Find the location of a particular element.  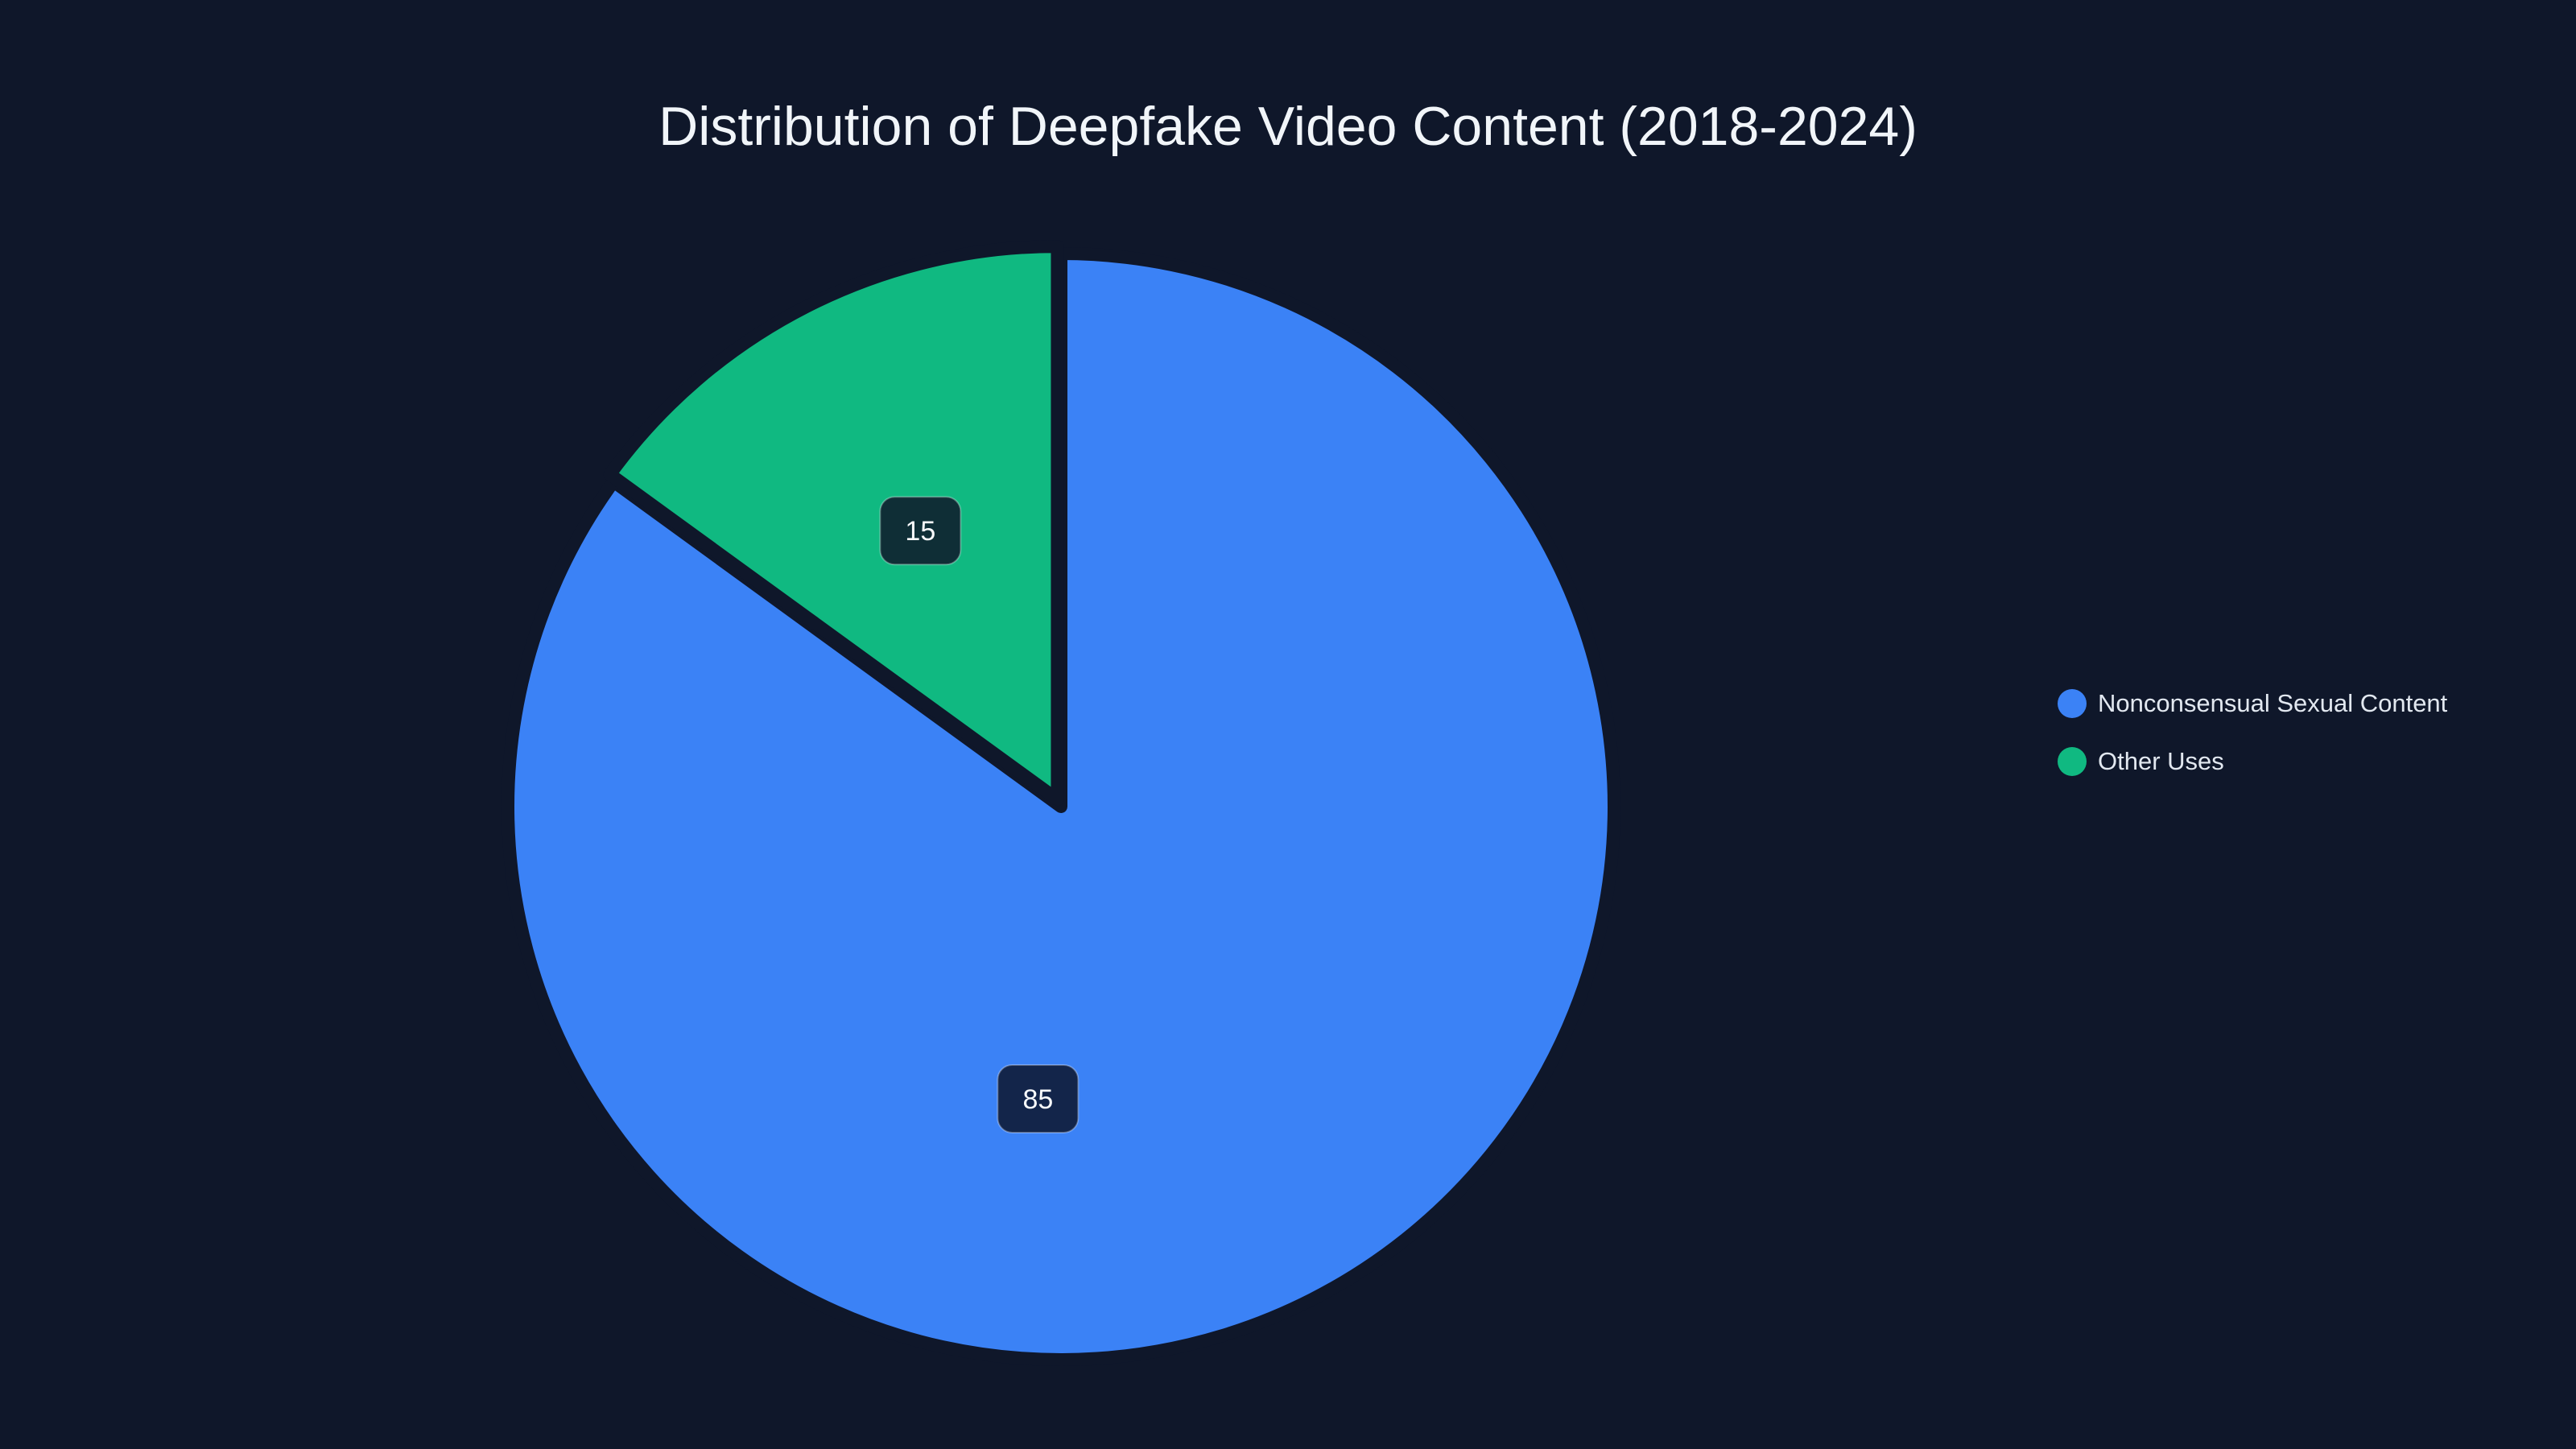

legend: Nonconsensual Sexual Content Other Uses is located at coordinates (2252, 733).